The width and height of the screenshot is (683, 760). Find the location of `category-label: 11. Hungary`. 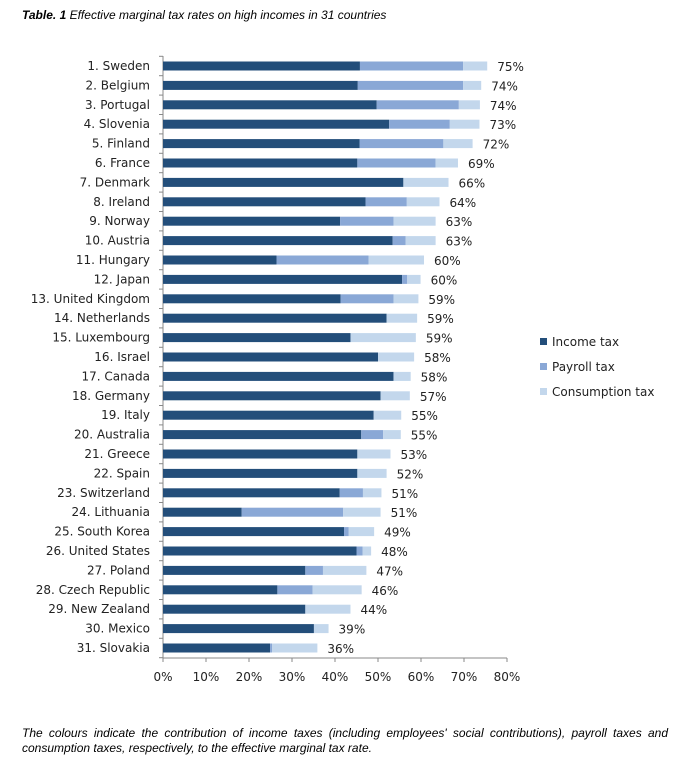

category-label: 11. Hungary is located at coordinates (113, 260).